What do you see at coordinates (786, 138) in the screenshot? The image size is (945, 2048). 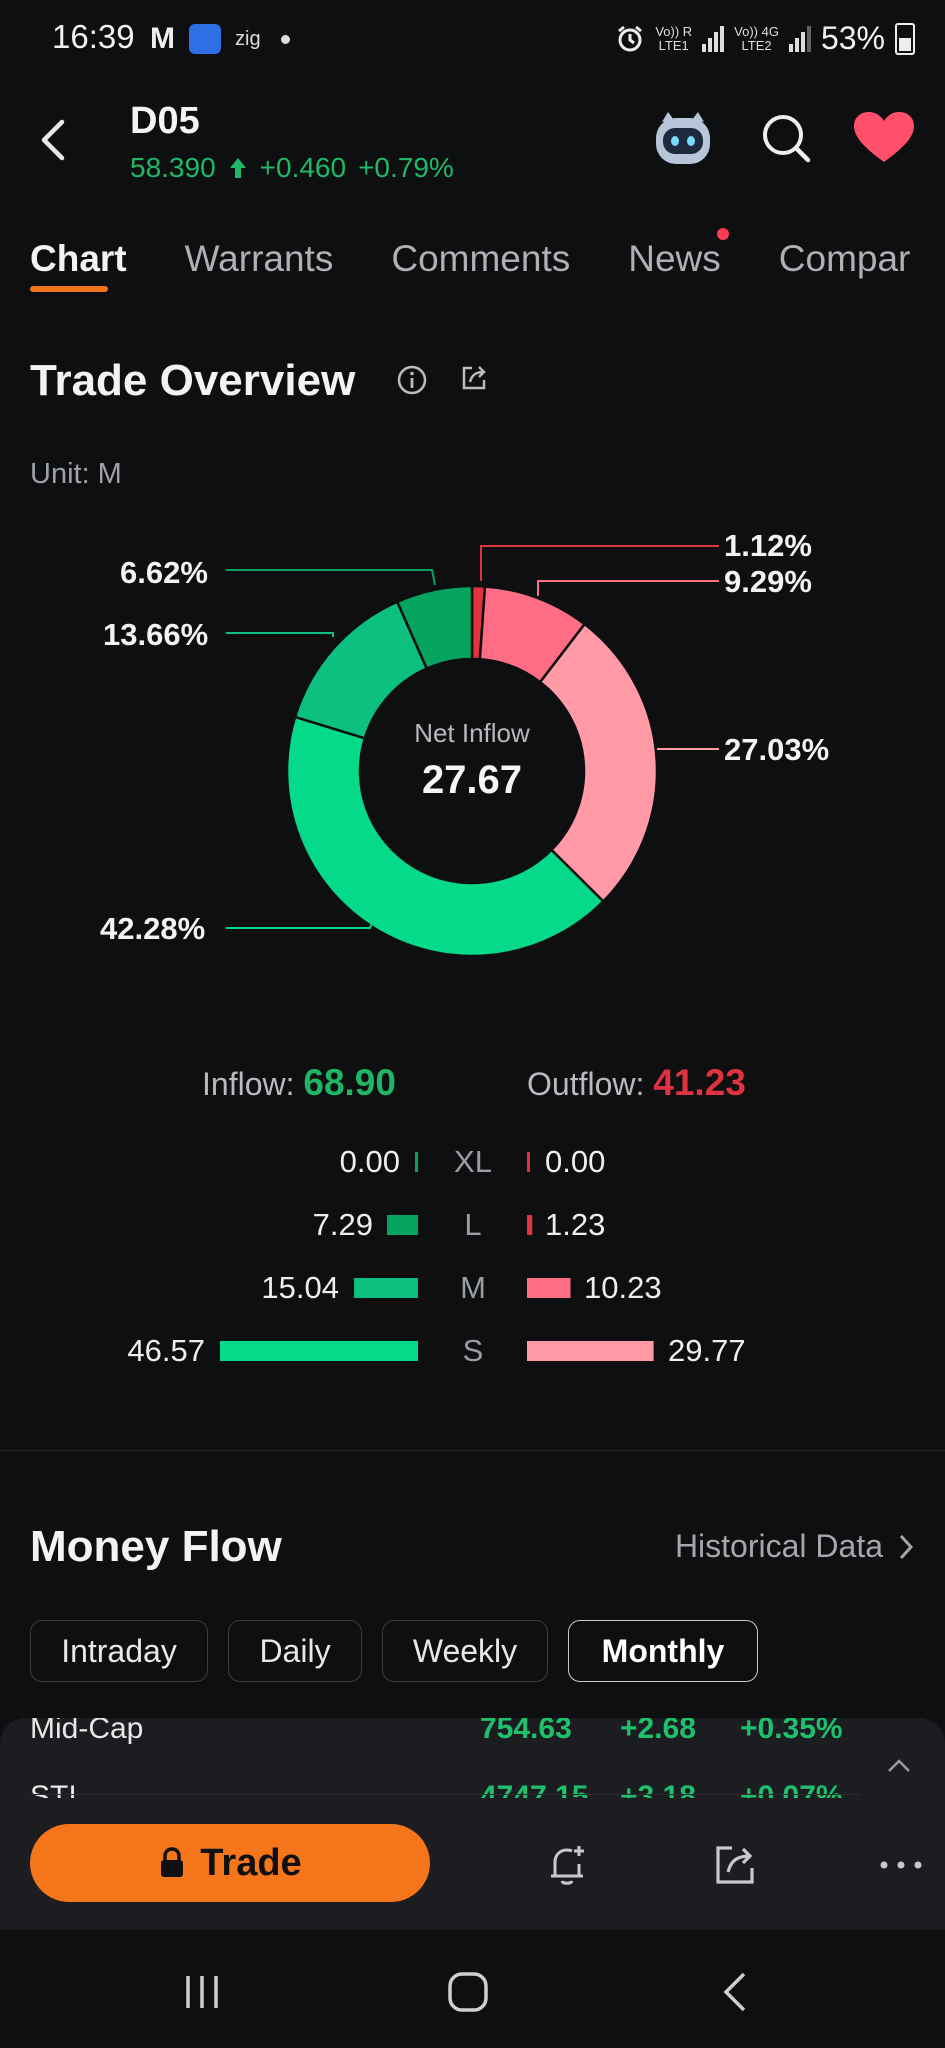 I see `search-icon` at bounding box center [786, 138].